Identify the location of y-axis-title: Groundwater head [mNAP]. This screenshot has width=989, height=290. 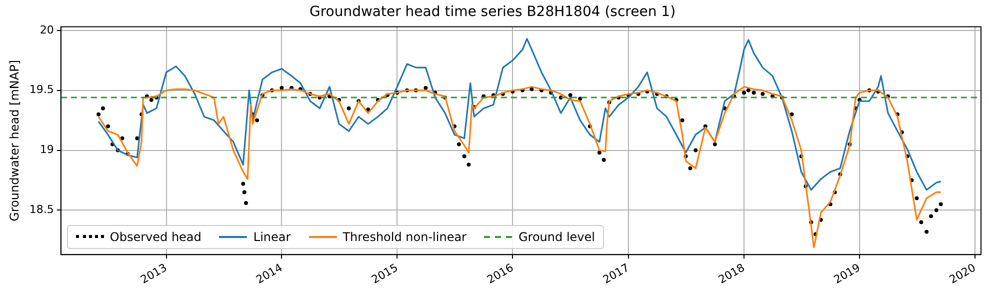
(14, 141).